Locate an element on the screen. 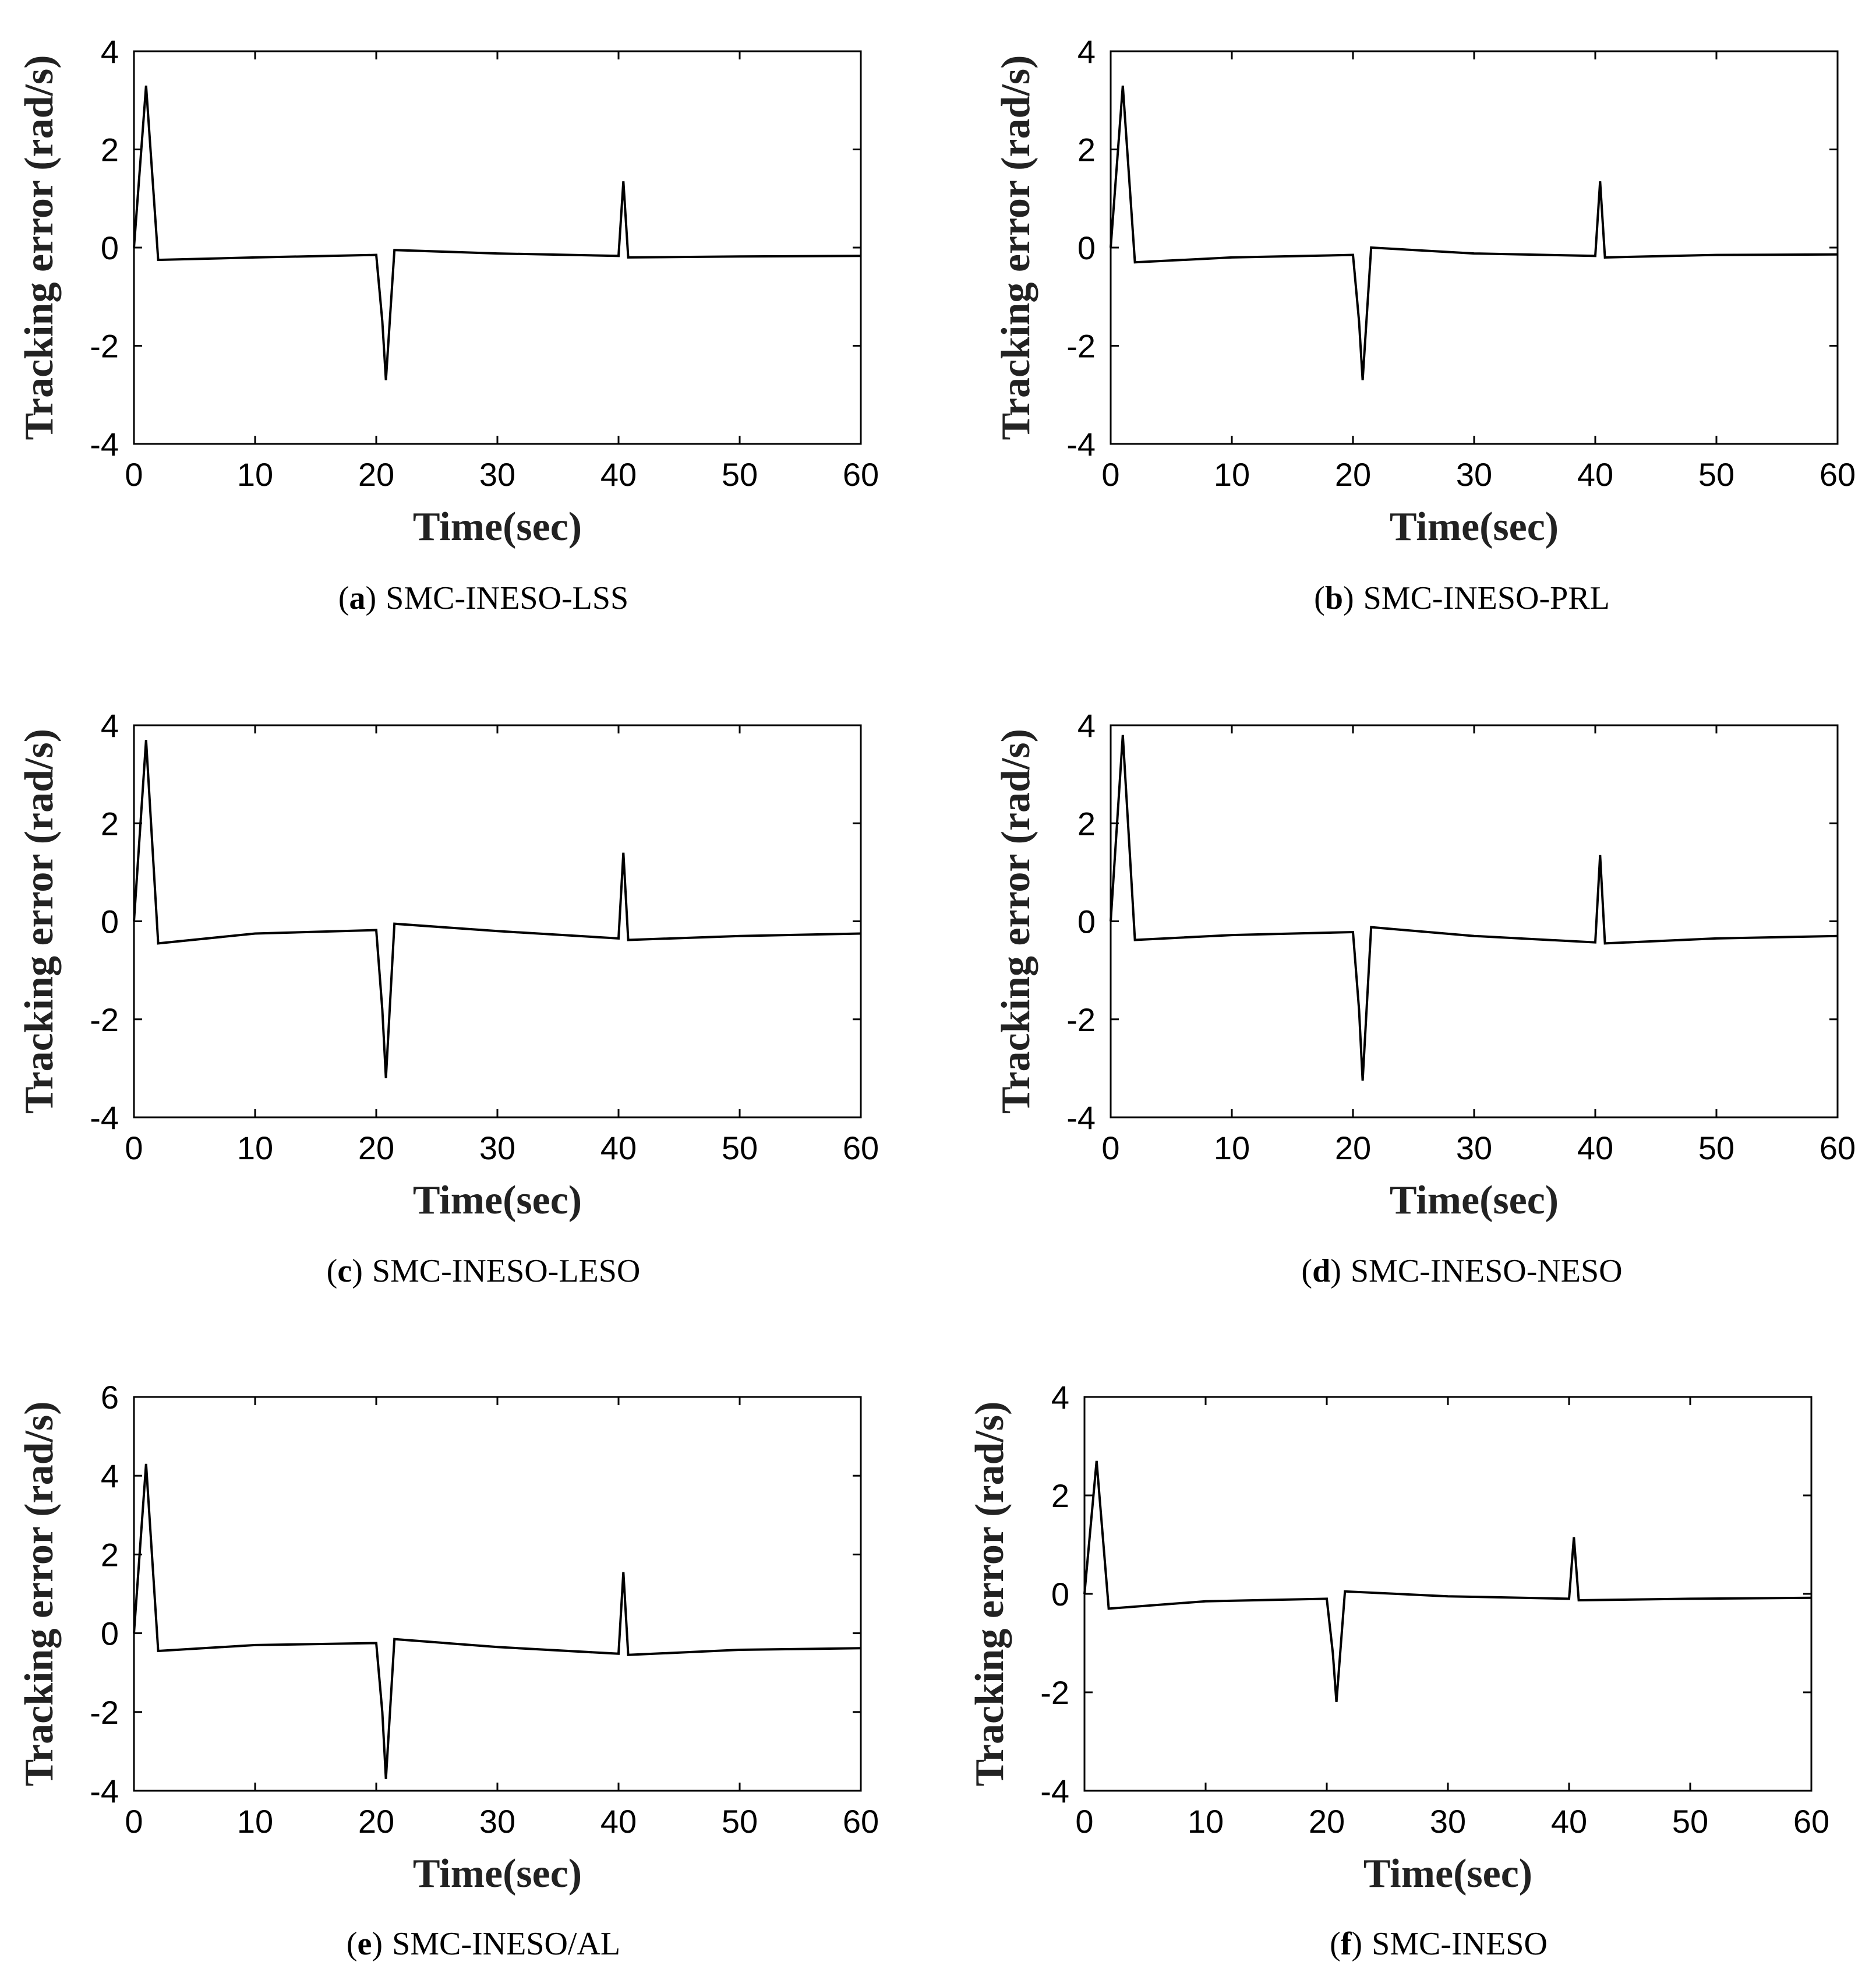  caption-text: SMC-INESO/AL is located at coordinates (506, 1944).